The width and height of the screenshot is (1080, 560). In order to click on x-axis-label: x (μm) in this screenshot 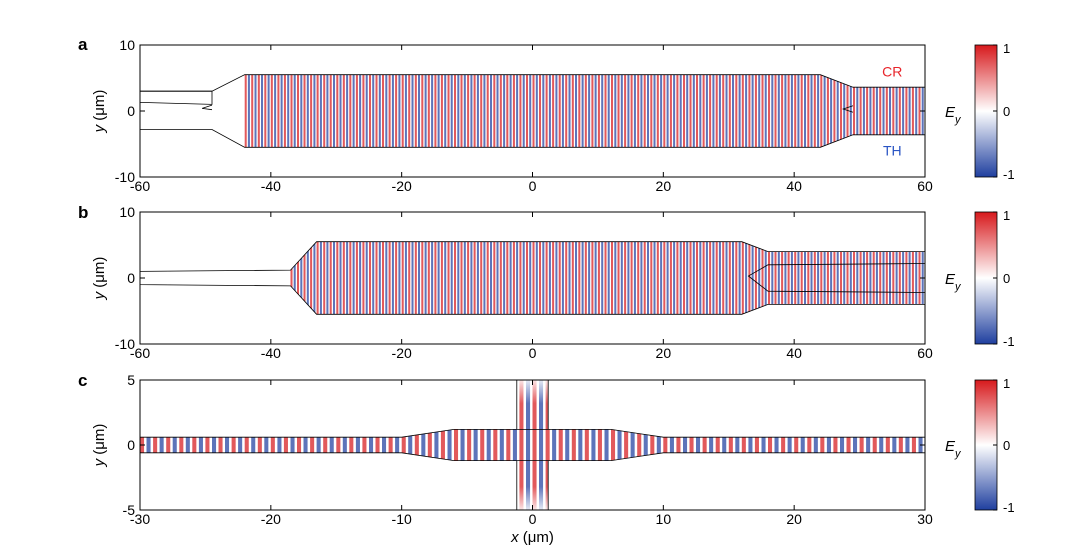, I will do `click(532, 537)`.